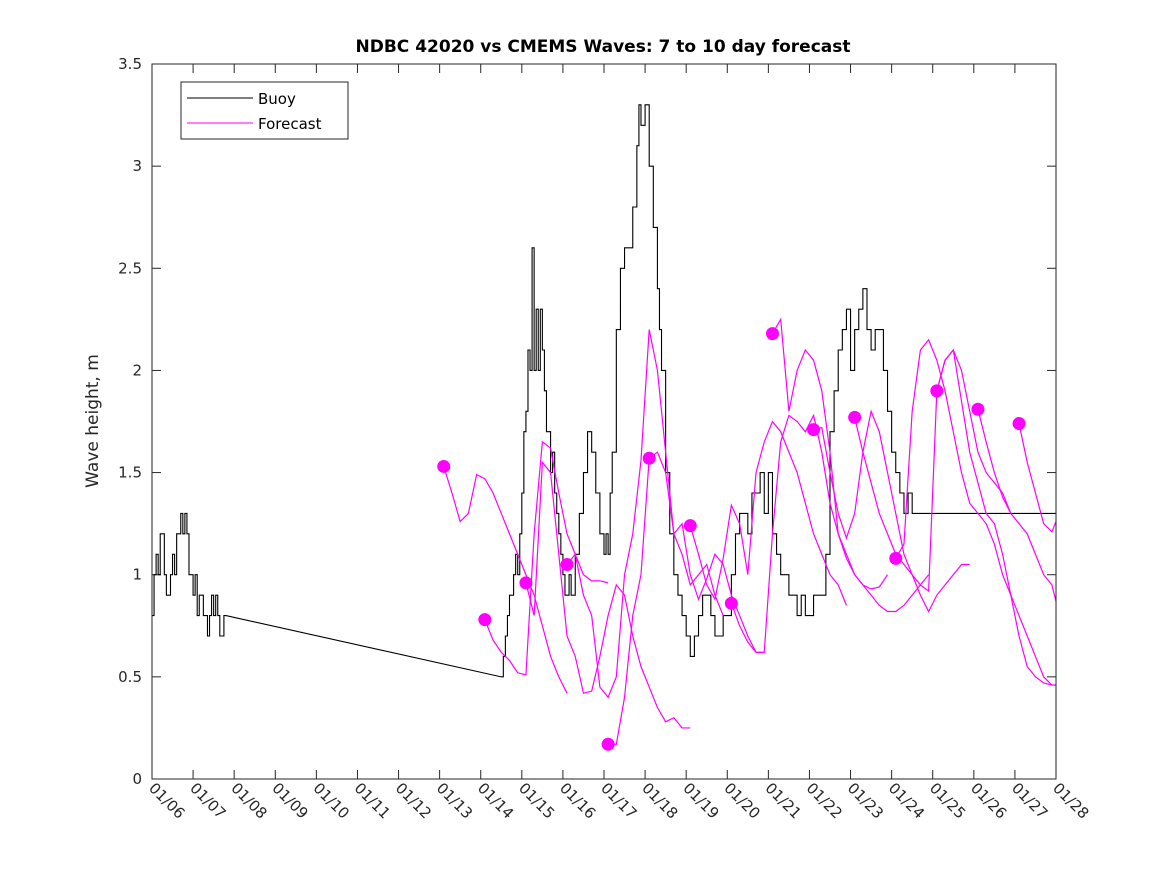 This screenshot has width=1167, height=875. I want to click on y-tick-label-3: 1.5, so click(130, 473).